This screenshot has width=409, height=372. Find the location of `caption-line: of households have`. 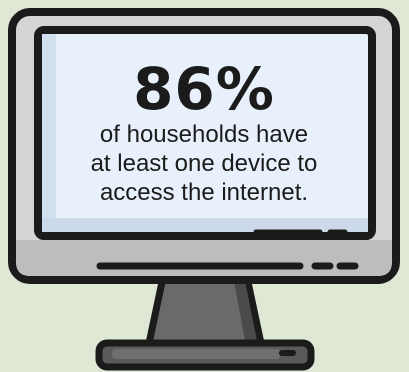

caption-line: of households have is located at coordinates (204, 134).